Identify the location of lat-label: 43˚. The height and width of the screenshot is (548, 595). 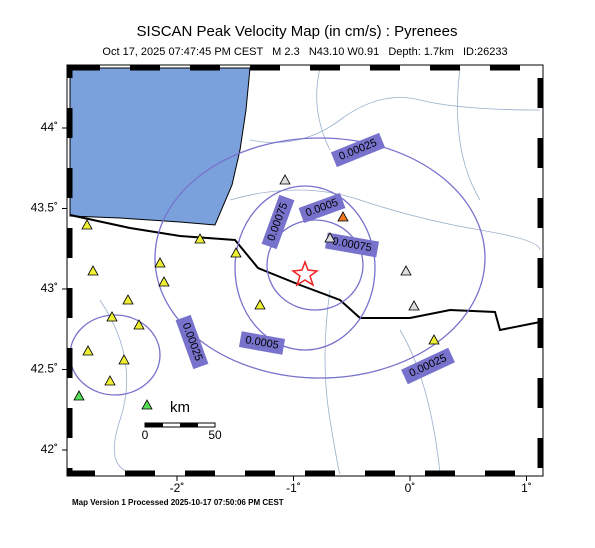
(49, 288).